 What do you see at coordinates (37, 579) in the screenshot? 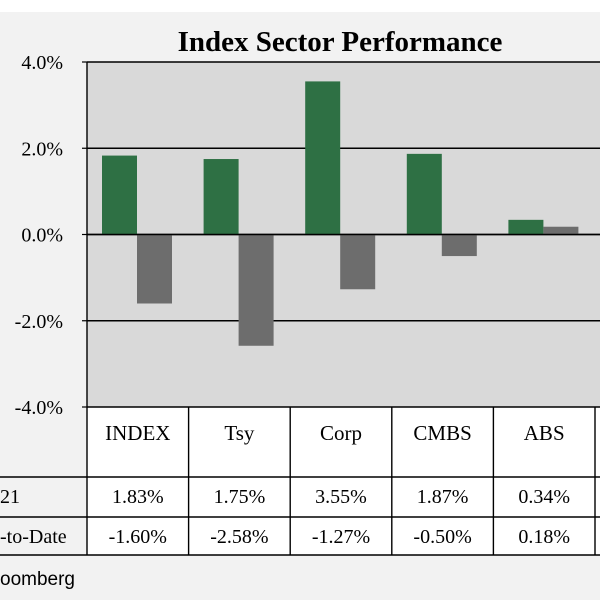
I see `source-note: oomberg` at bounding box center [37, 579].